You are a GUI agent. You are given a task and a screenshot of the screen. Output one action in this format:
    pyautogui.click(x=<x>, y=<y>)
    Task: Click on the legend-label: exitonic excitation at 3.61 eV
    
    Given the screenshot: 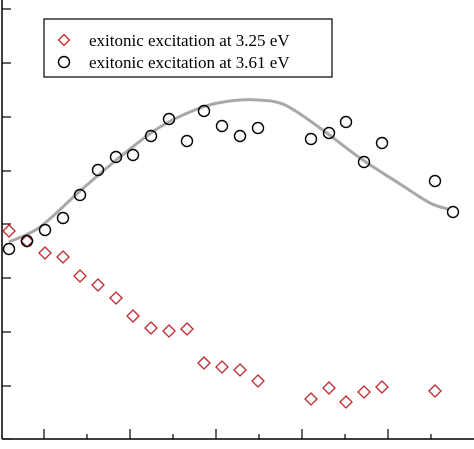 What is the action you would take?
    pyautogui.click(x=189, y=62)
    